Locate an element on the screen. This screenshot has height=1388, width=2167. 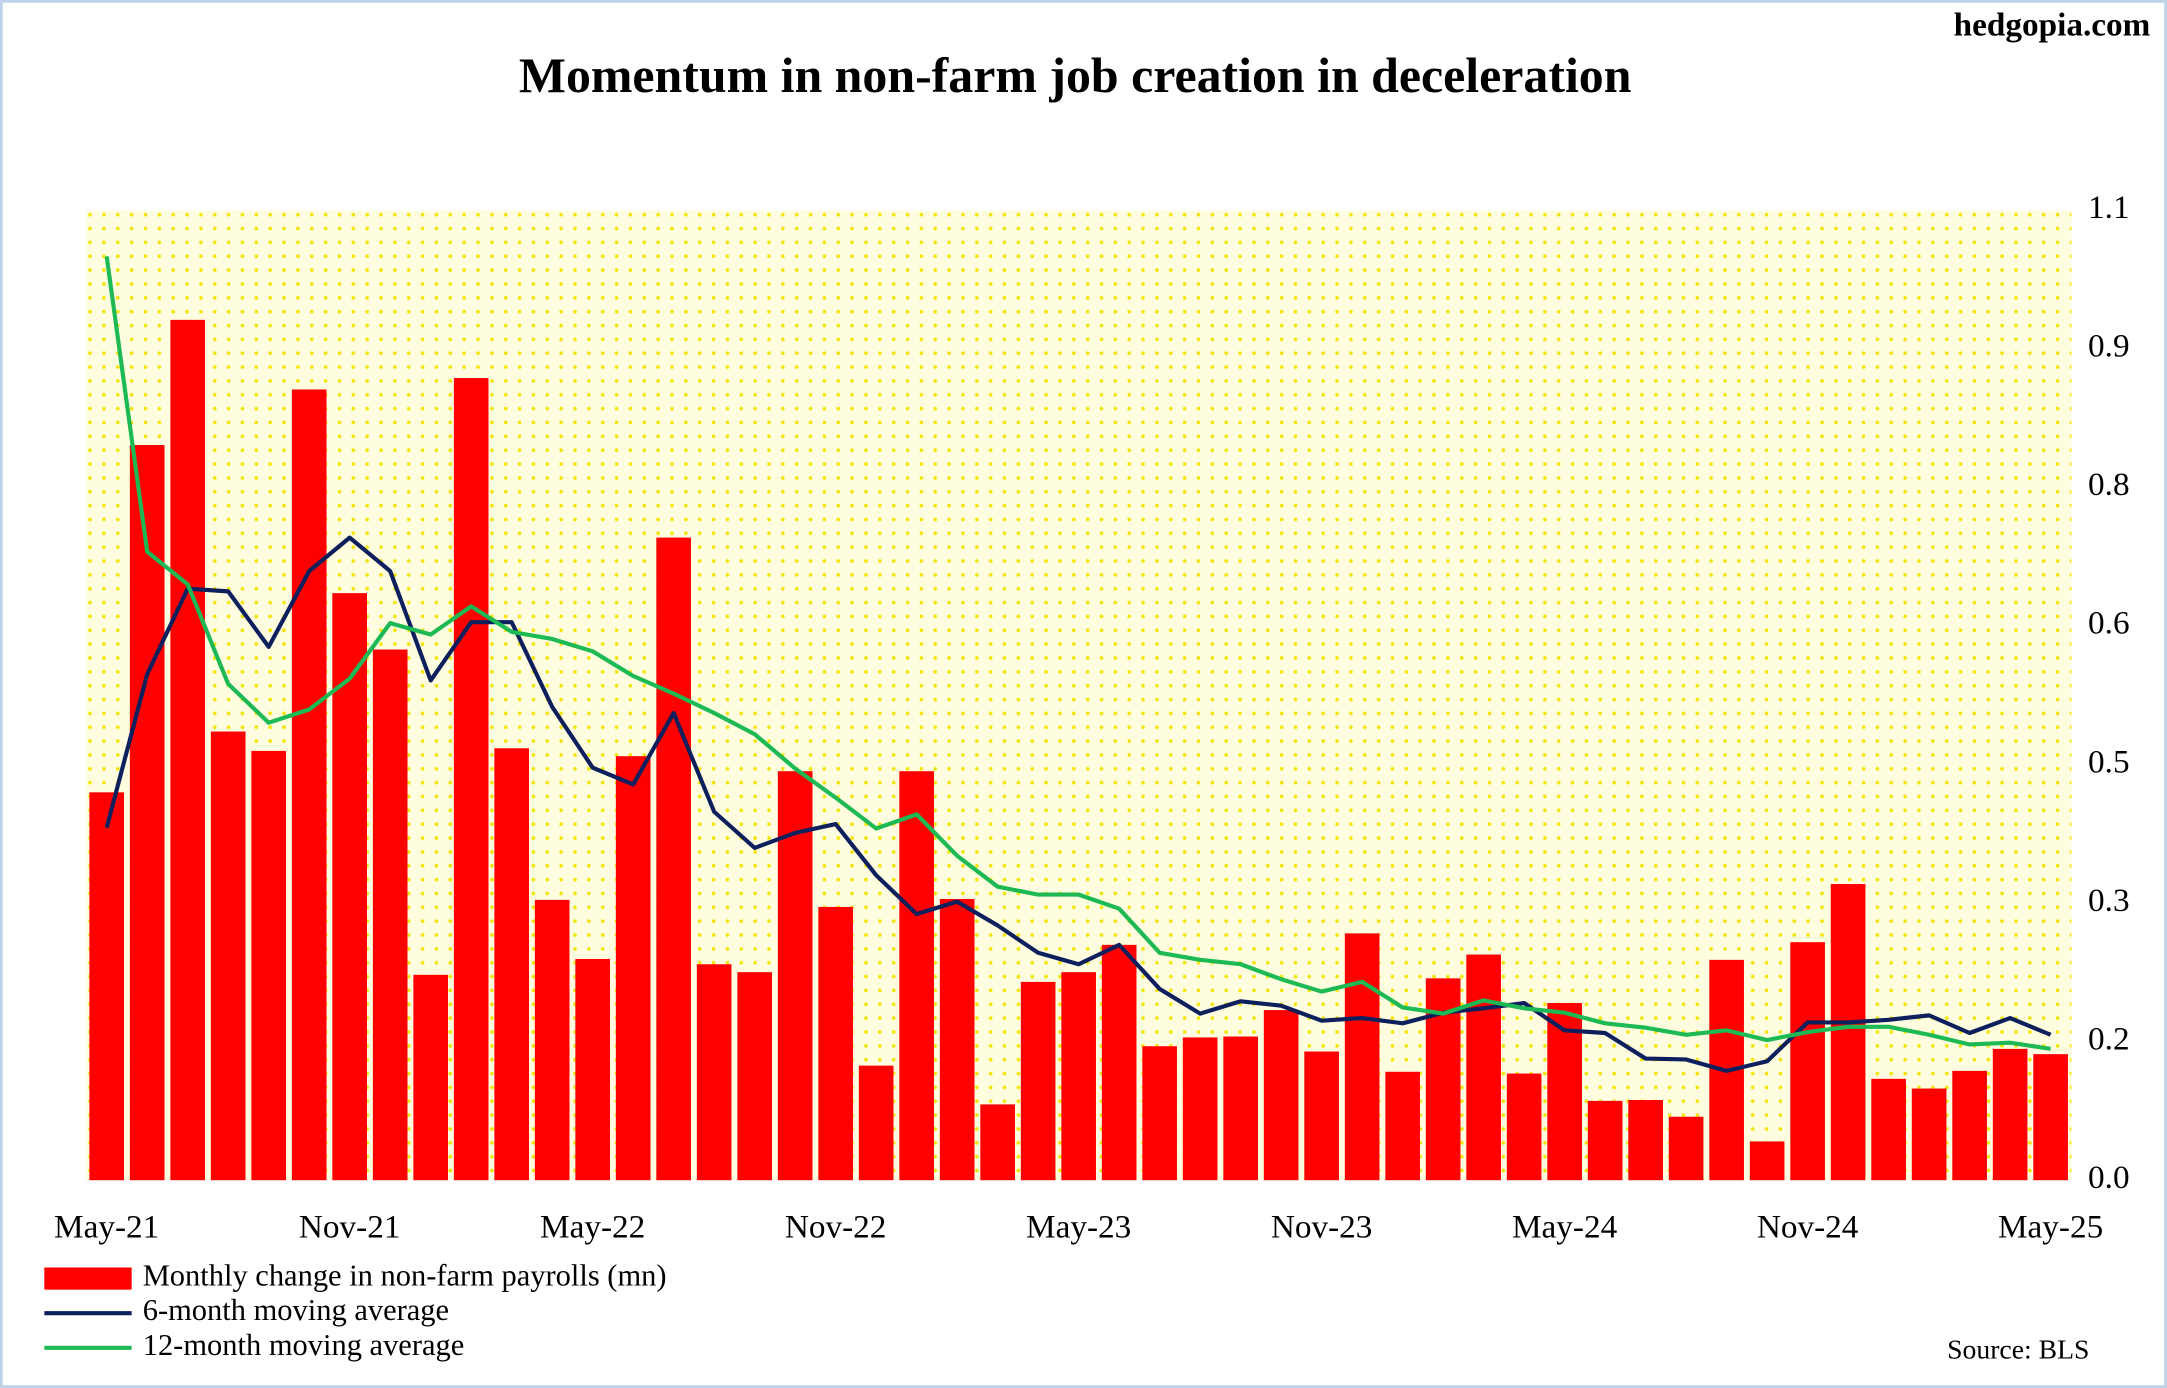
y-tick-label: 0.0 is located at coordinates (2109, 1177).